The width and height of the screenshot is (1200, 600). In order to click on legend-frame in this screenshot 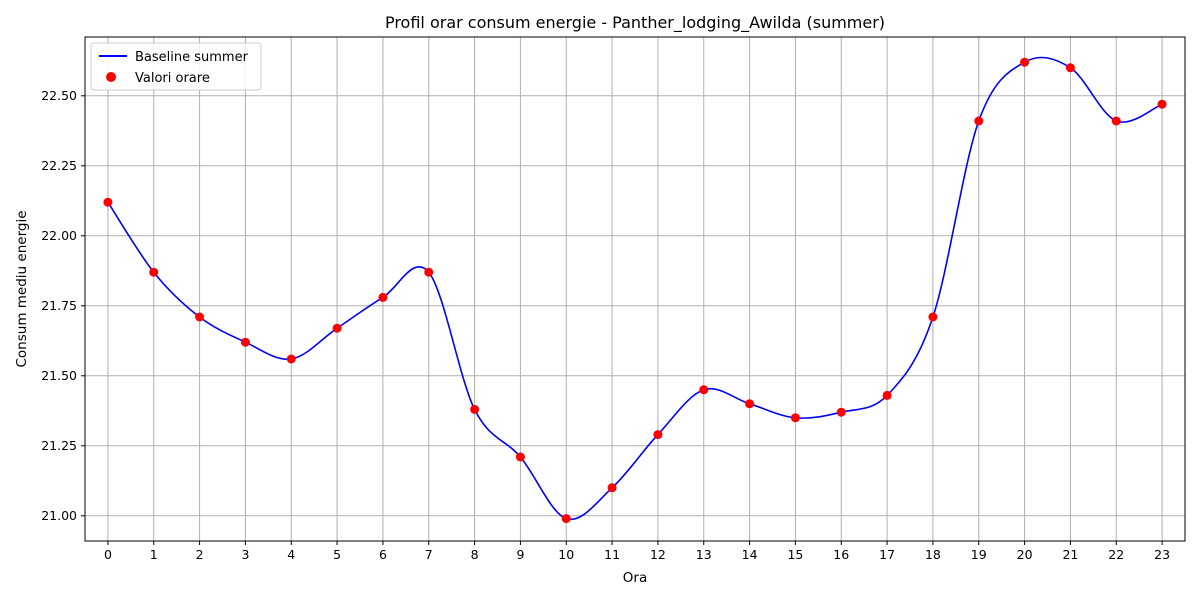, I will do `click(176, 66)`.